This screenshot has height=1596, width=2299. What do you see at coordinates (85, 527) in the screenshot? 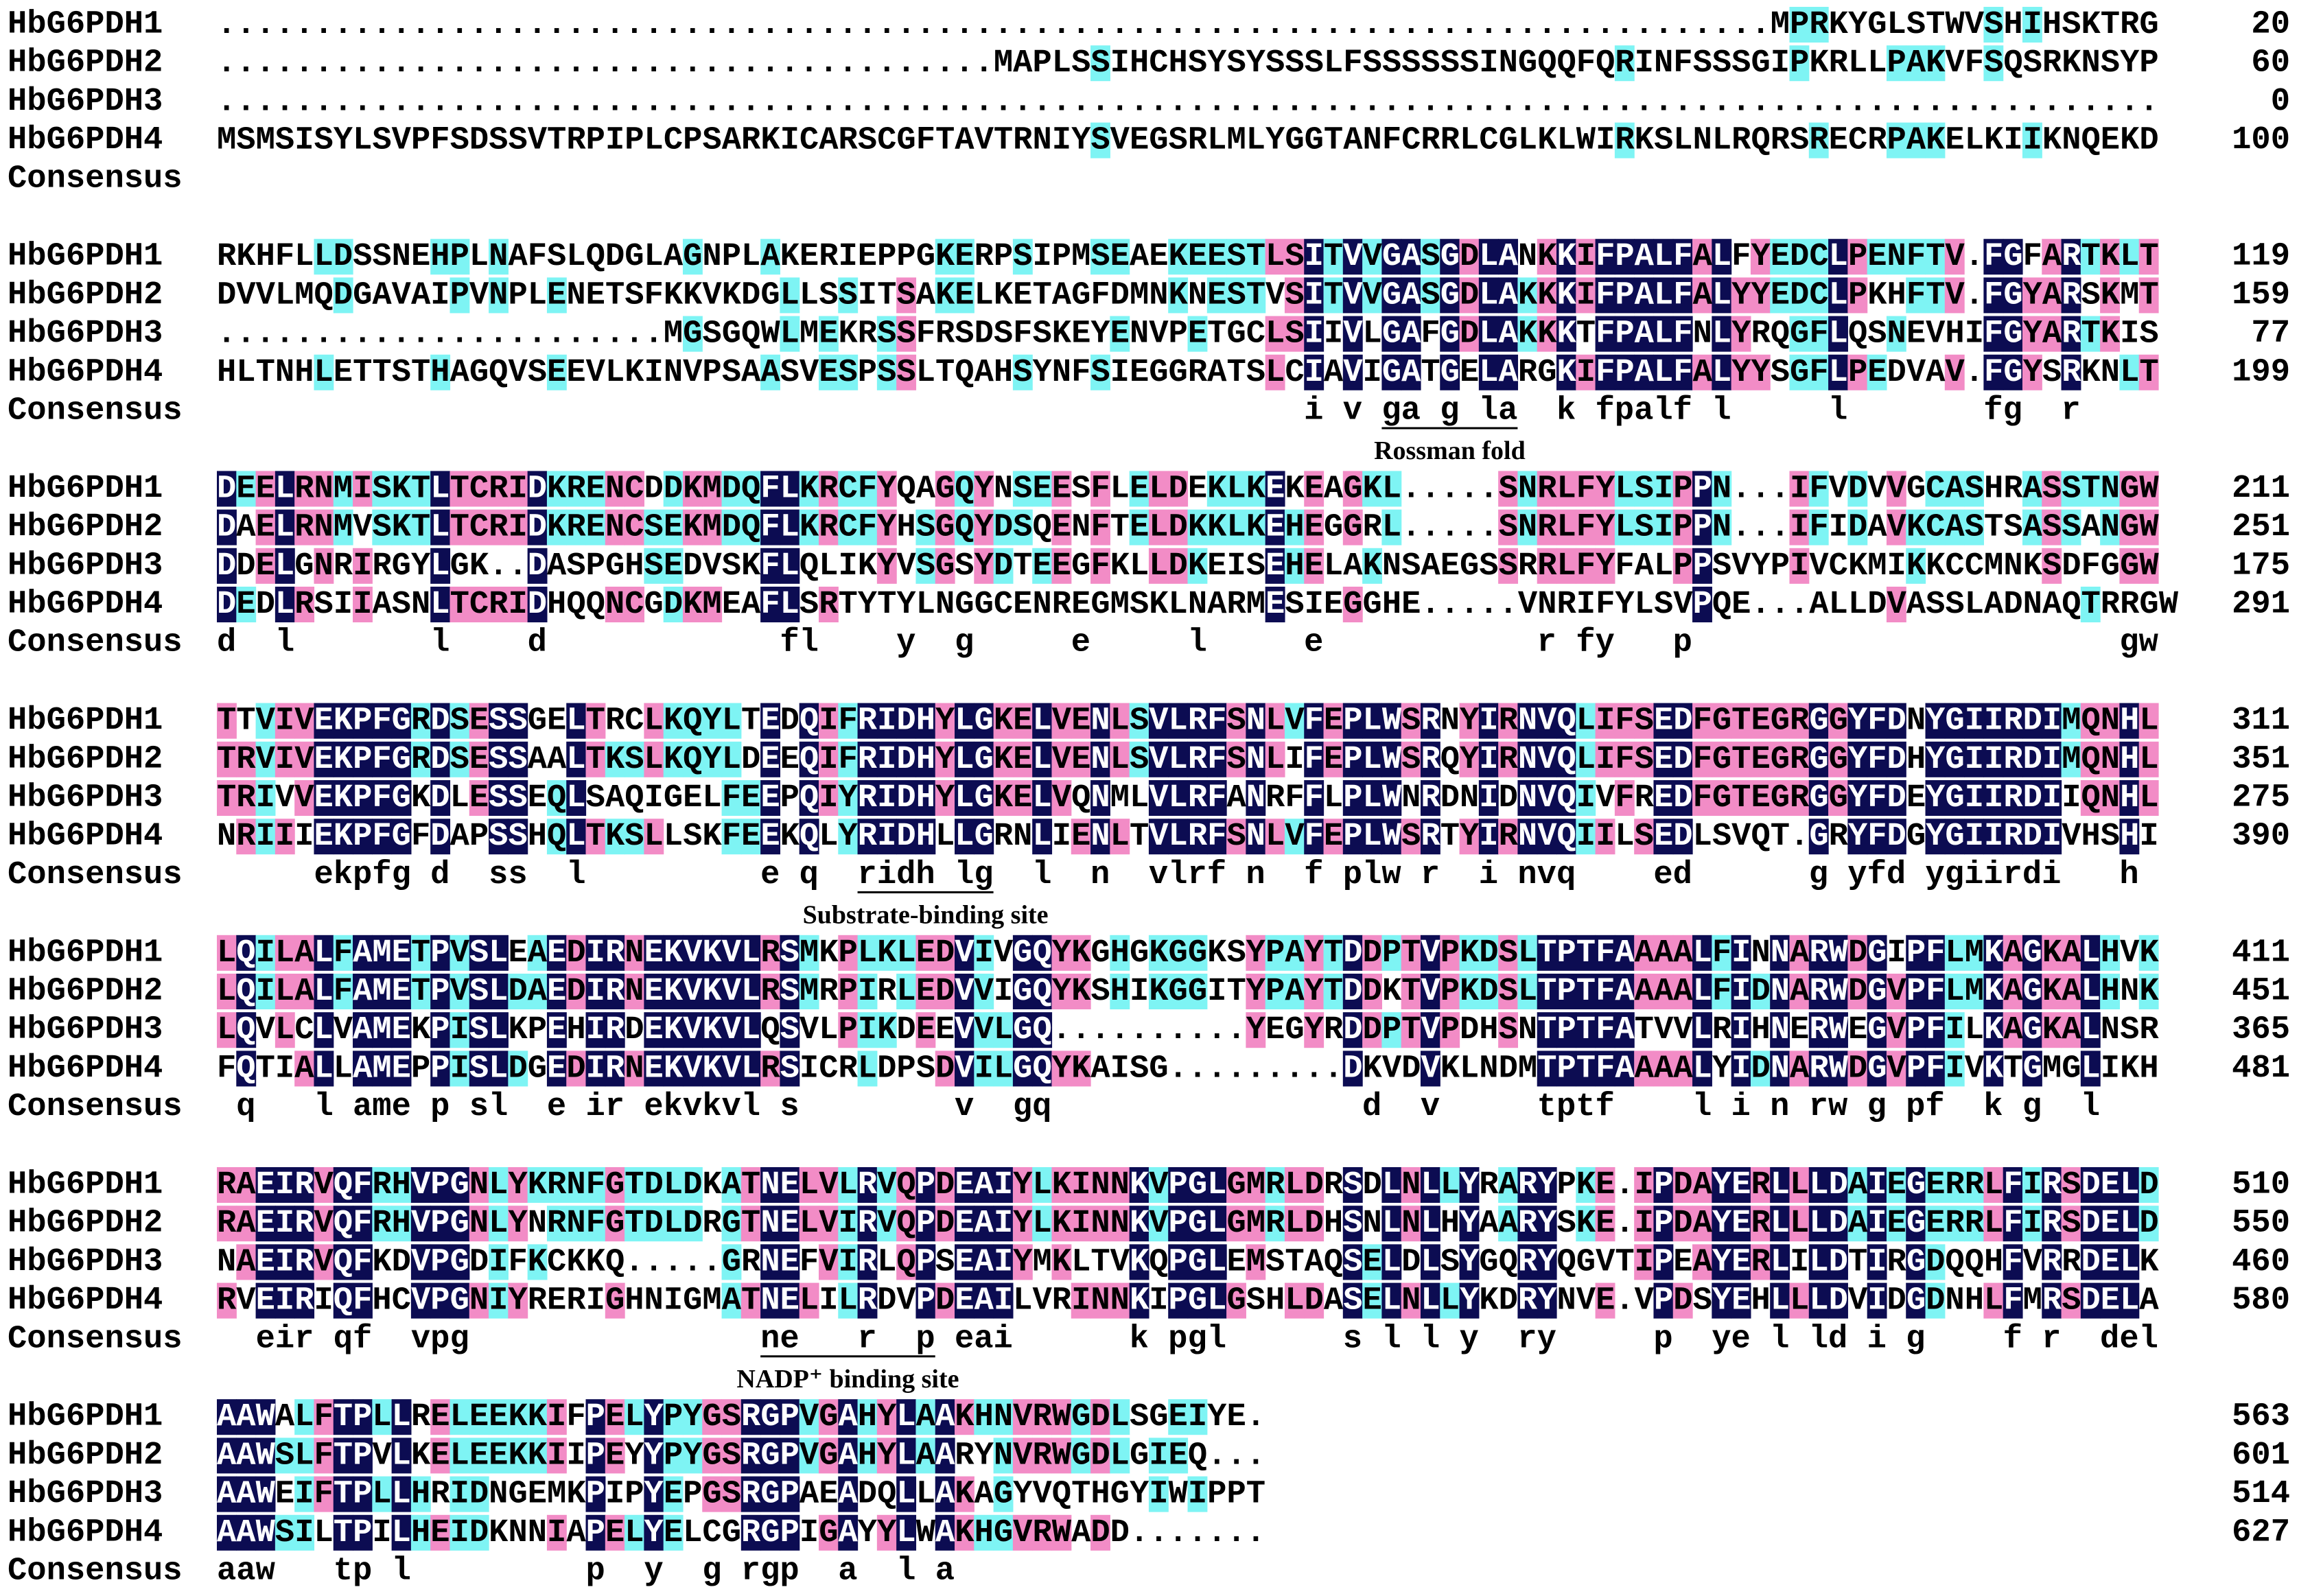
I see `sequence-name: HbG6PDH2` at bounding box center [85, 527].